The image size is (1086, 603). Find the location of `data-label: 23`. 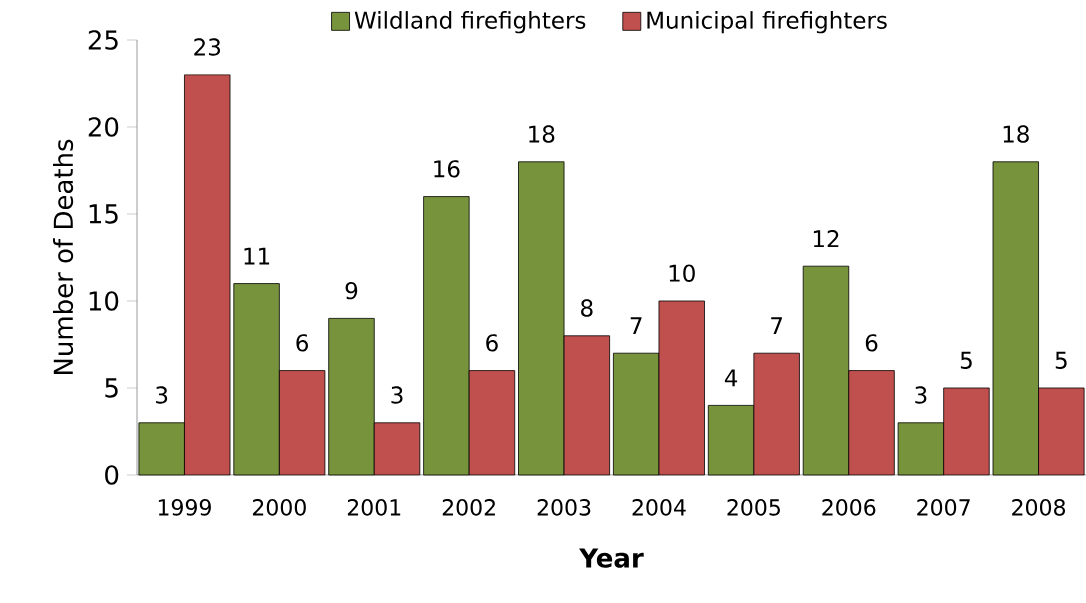

data-label: 23 is located at coordinates (207, 47).